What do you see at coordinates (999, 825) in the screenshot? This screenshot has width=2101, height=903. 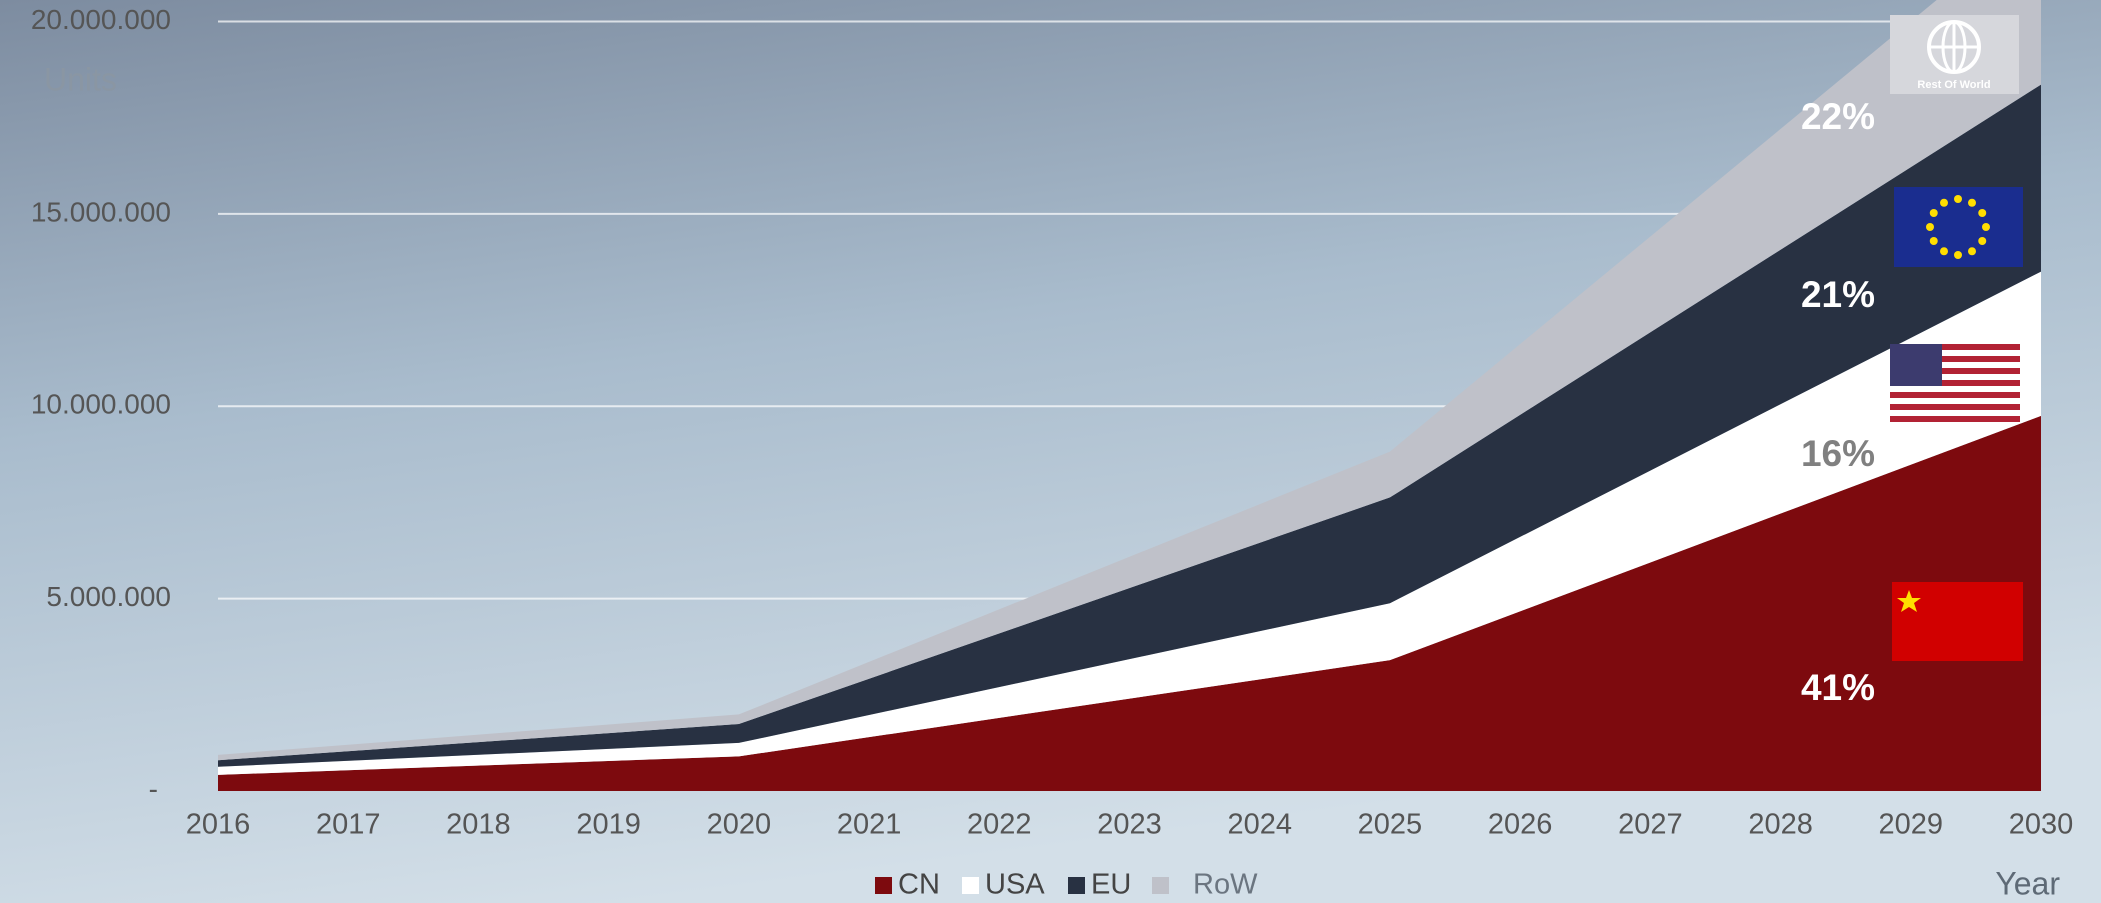 I see `x-tick-label: 2022` at bounding box center [999, 825].